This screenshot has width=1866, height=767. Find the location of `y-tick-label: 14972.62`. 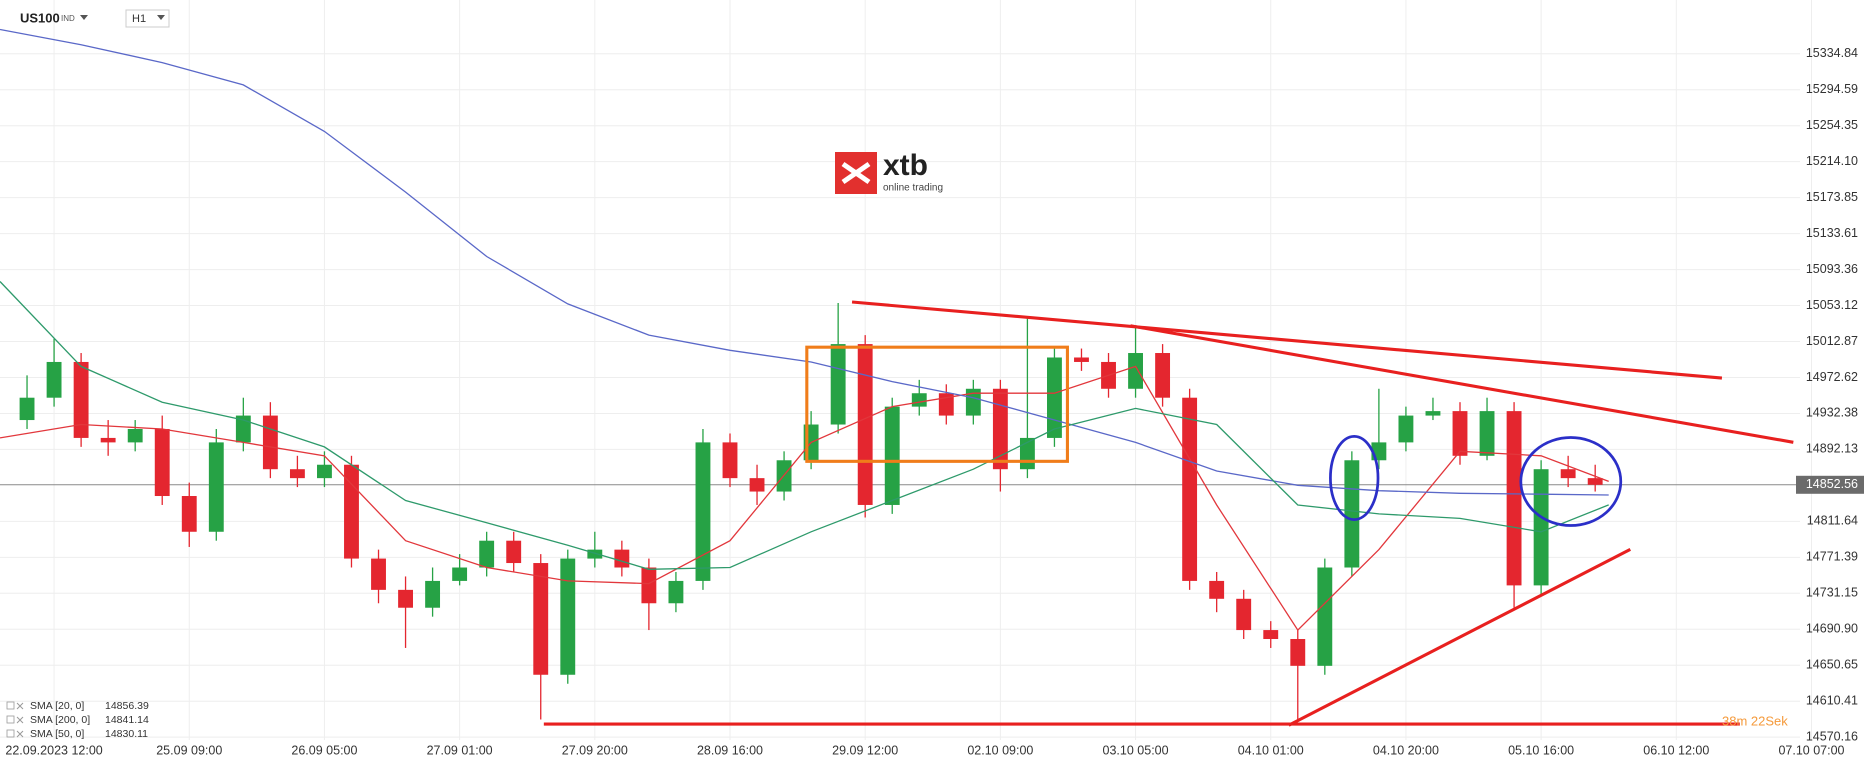

y-tick-label: 14972.62 is located at coordinates (1832, 377).